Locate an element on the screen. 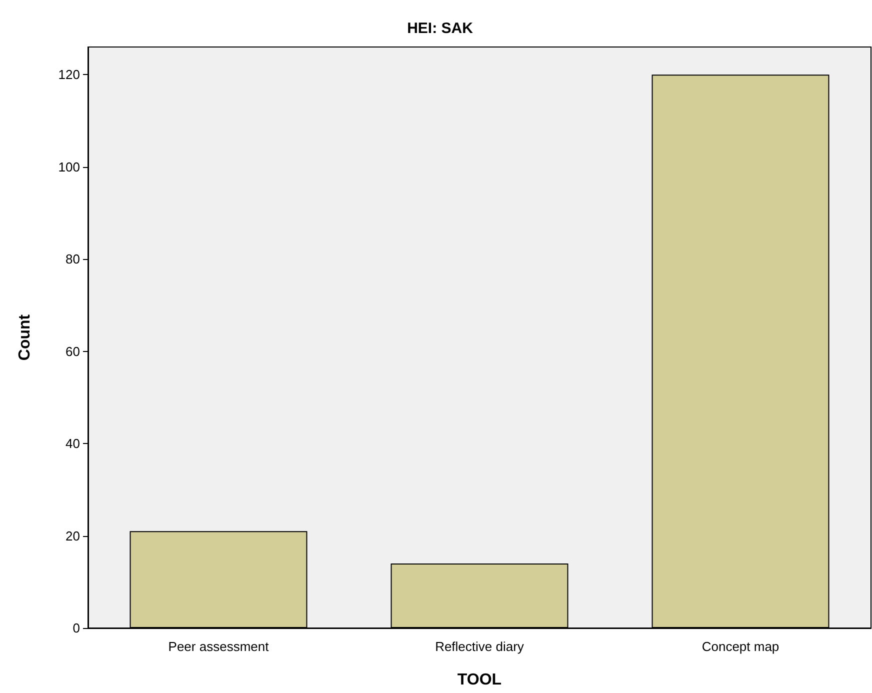  y-tick-label: 80 is located at coordinates (73, 259).